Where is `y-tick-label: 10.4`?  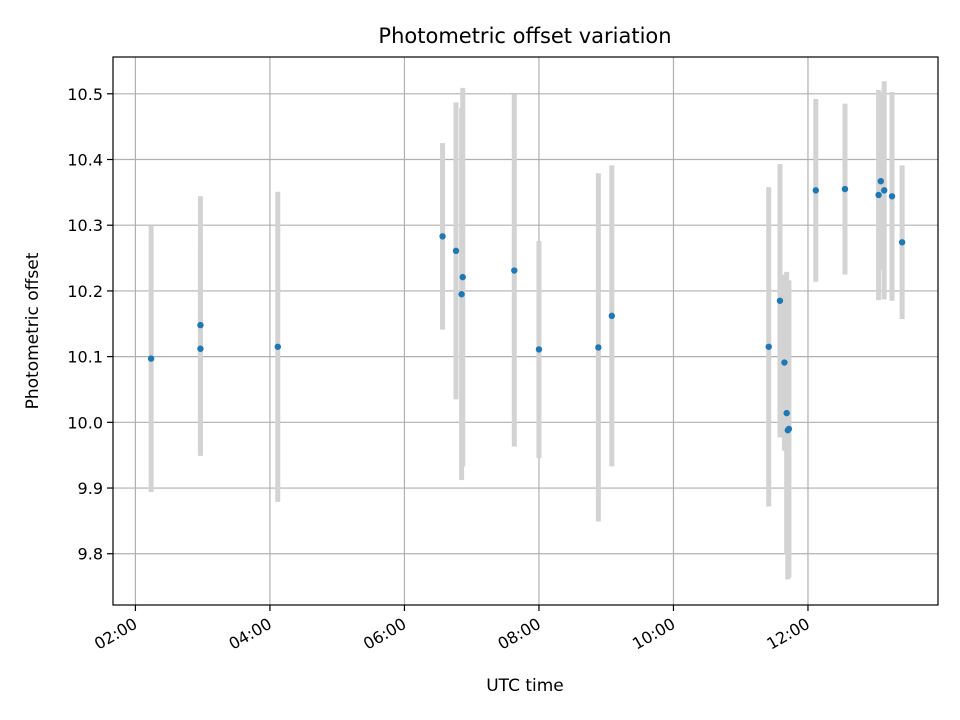
y-tick-label: 10.4 is located at coordinates (85, 160).